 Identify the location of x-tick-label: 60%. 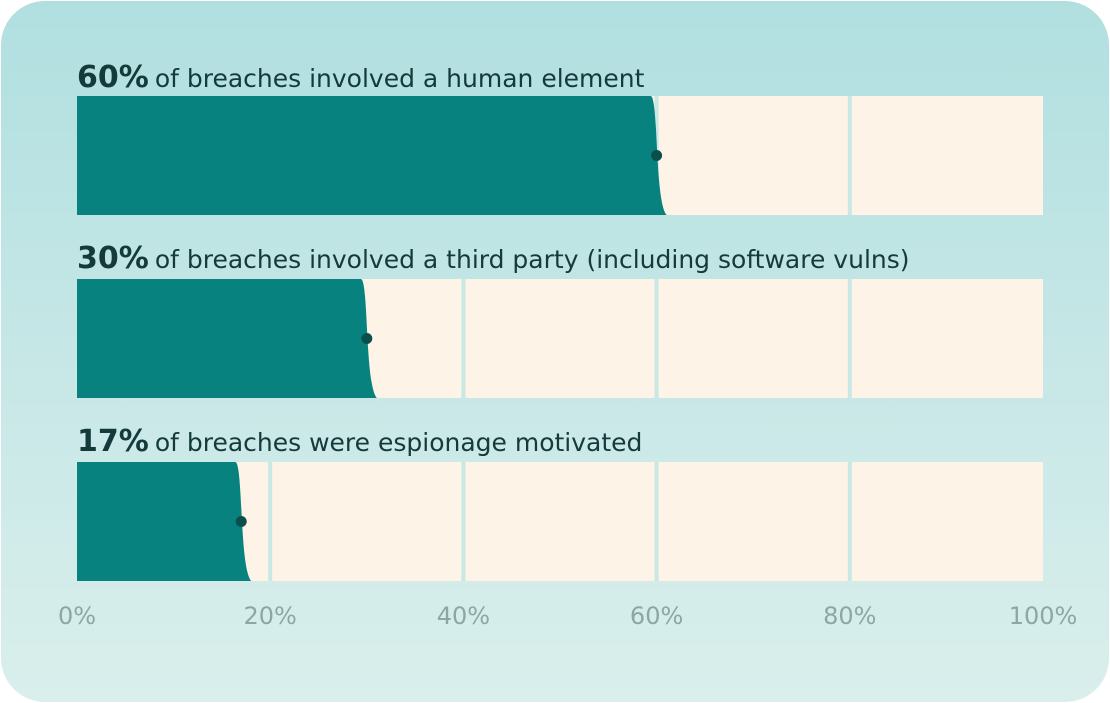
(656, 616).